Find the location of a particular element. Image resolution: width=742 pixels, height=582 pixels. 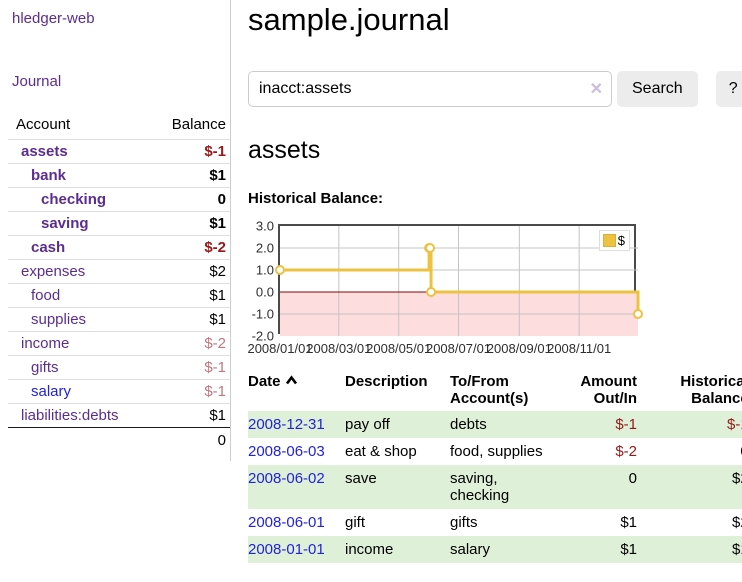

account-link: cash is located at coordinates (48, 247).